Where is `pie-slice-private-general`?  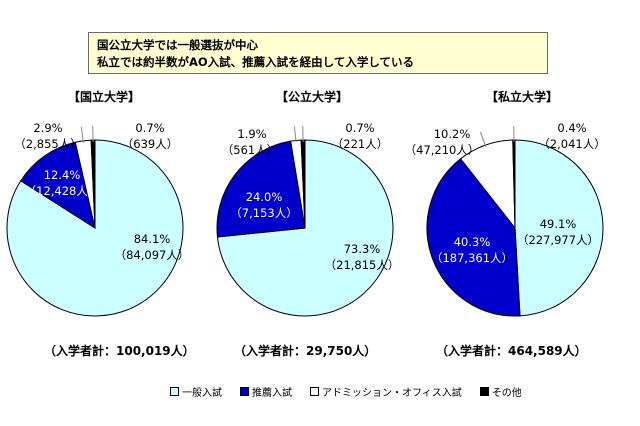 pie-slice-private-general is located at coordinates (559, 228).